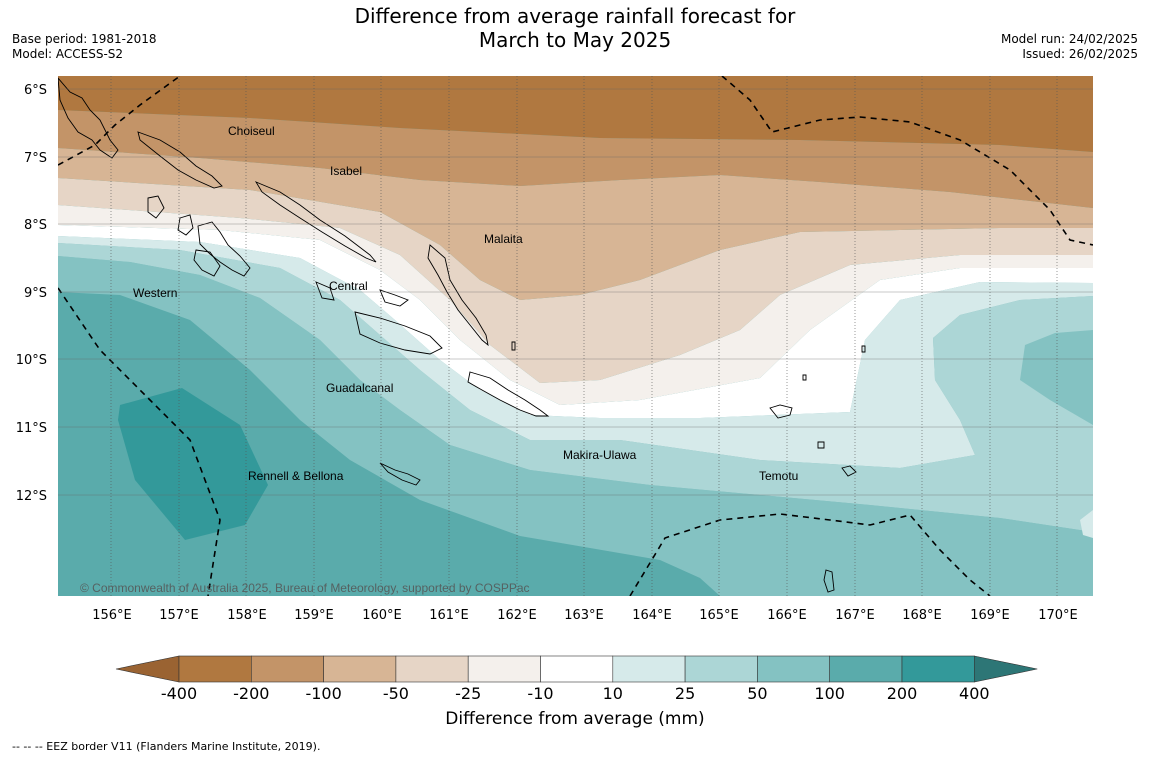  What do you see at coordinates (314, 615) in the screenshot?
I see `lon-label: 159°E` at bounding box center [314, 615].